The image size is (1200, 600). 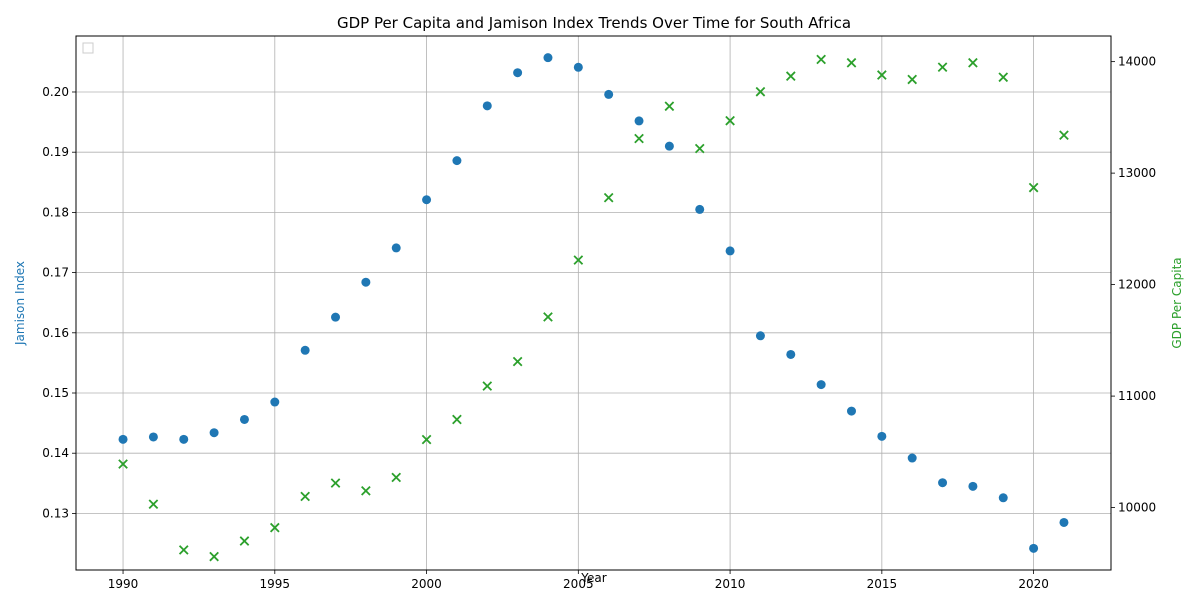 What do you see at coordinates (1033, 584) in the screenshot?
I see `x-tick-label: 2020` at bounding box center [1033, 584].